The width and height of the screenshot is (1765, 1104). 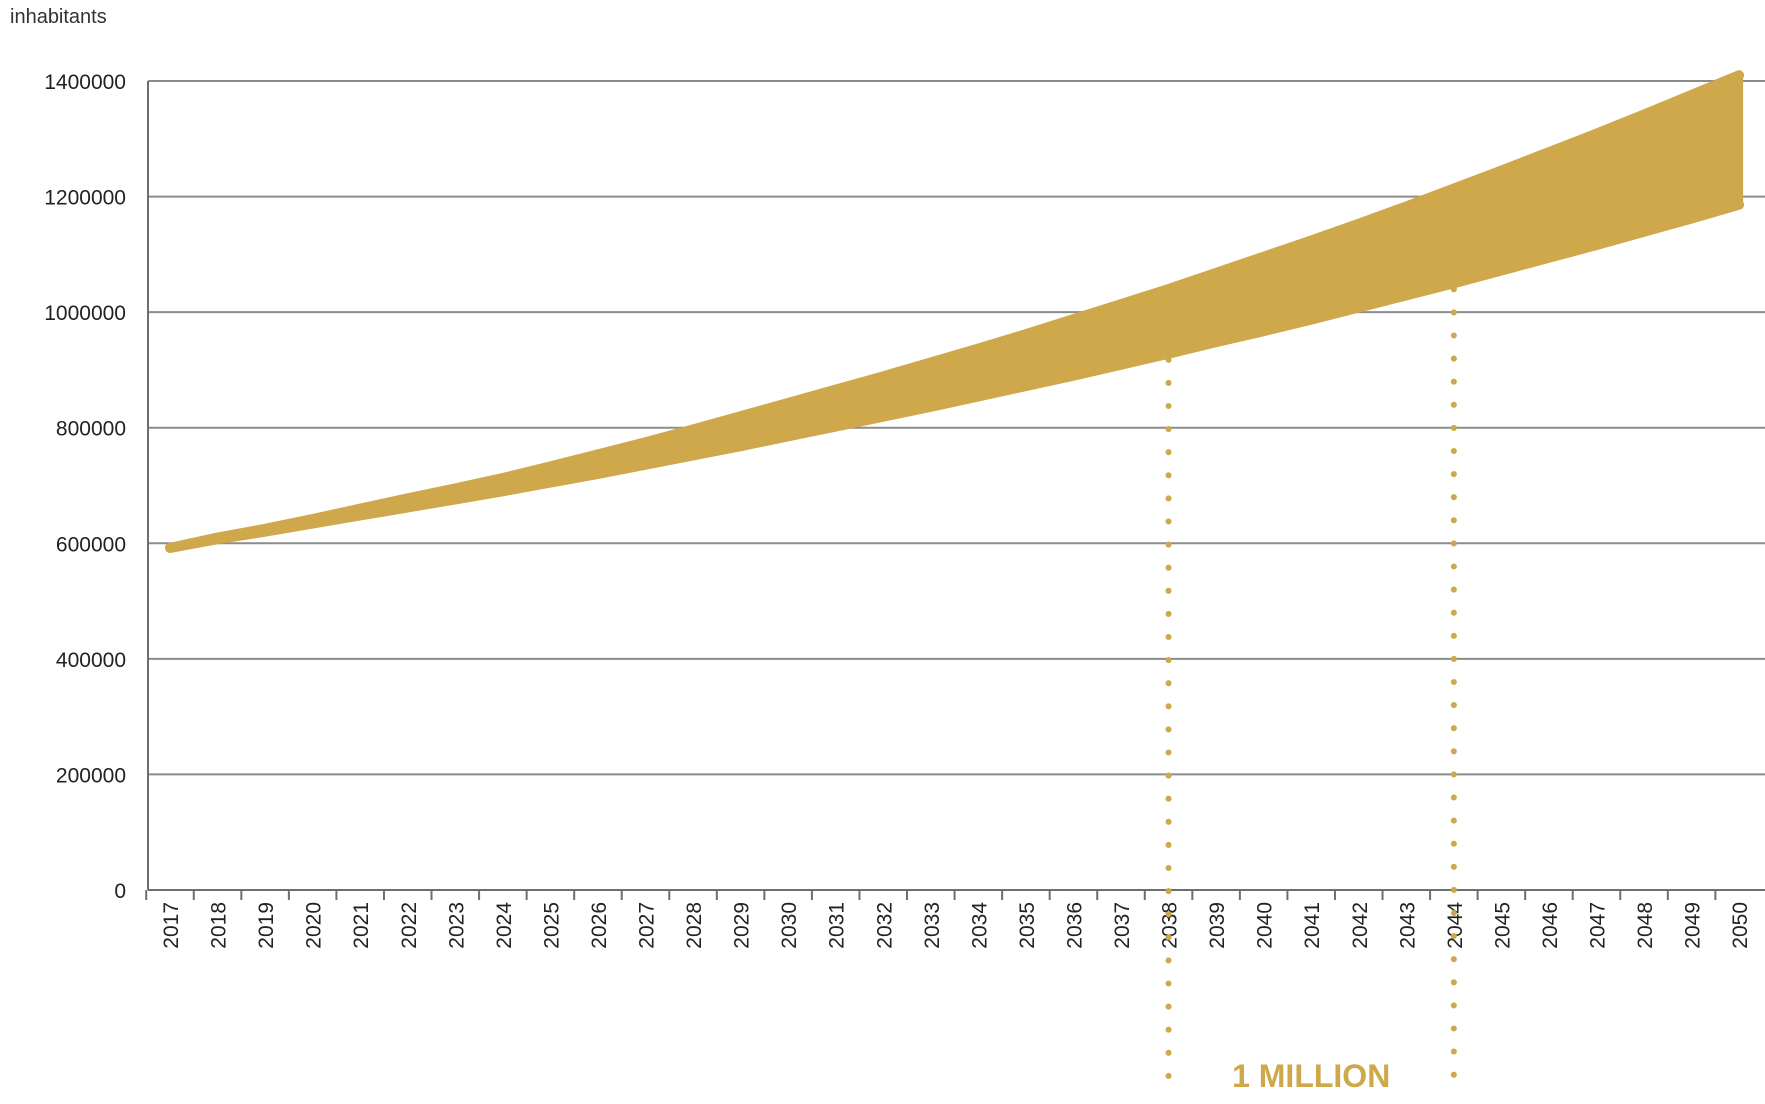 I want to click on y-tick-label: 400000, so click(x=91, y=660).